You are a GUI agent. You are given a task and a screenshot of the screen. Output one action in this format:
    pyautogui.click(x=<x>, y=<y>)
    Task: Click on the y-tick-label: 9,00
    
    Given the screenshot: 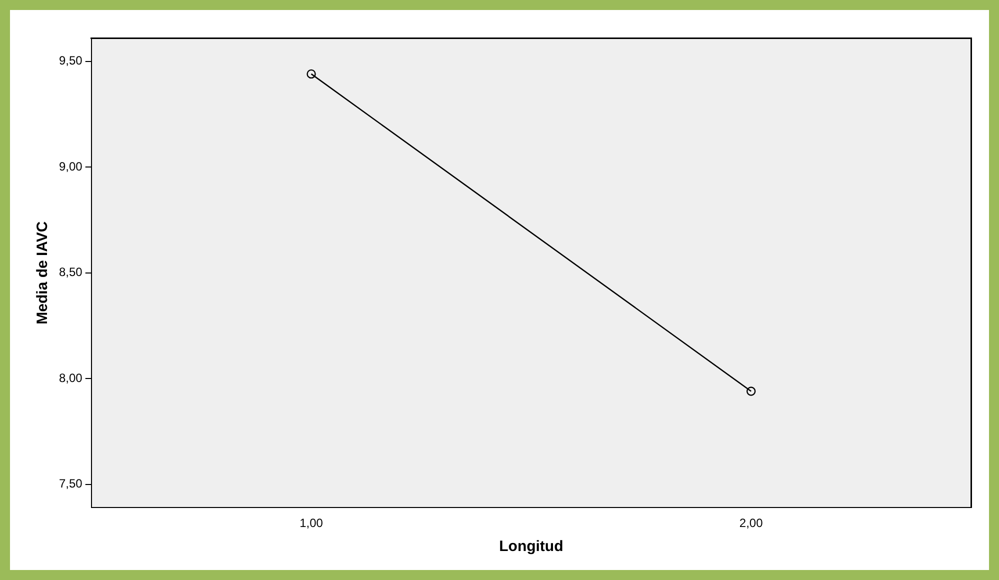 What is the action you would take?
    pyautogui.click(x=70, y=166)
    